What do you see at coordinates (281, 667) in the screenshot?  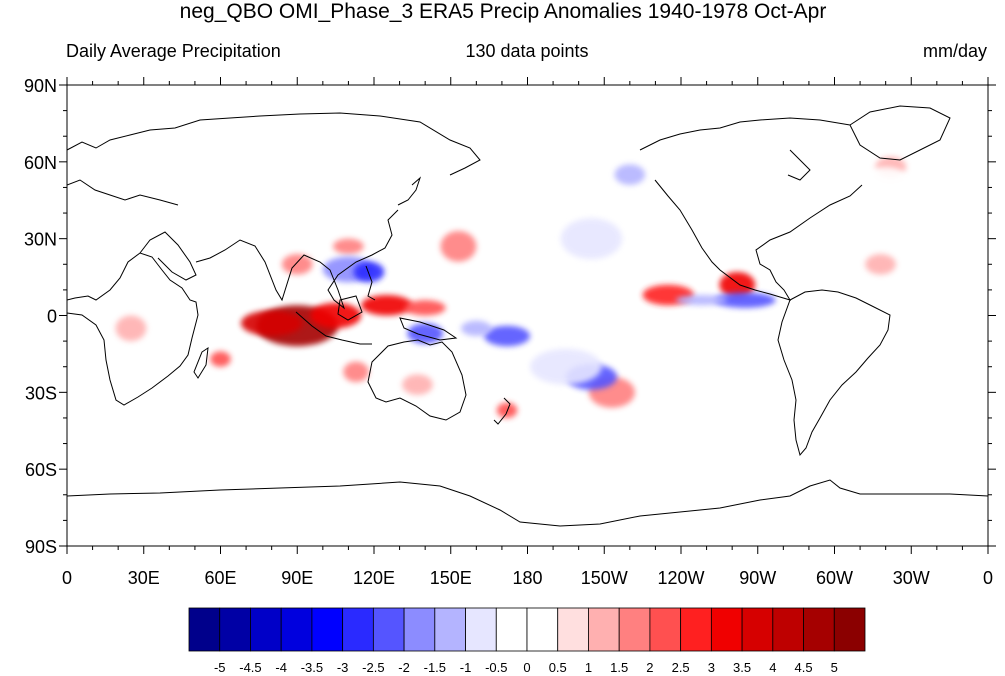 I see `colorbar-label: -4` at bounding box center [281, 667].